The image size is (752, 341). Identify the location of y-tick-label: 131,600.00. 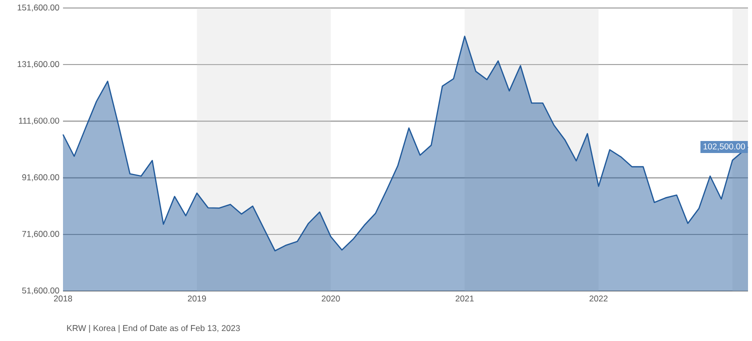
(39, 64).